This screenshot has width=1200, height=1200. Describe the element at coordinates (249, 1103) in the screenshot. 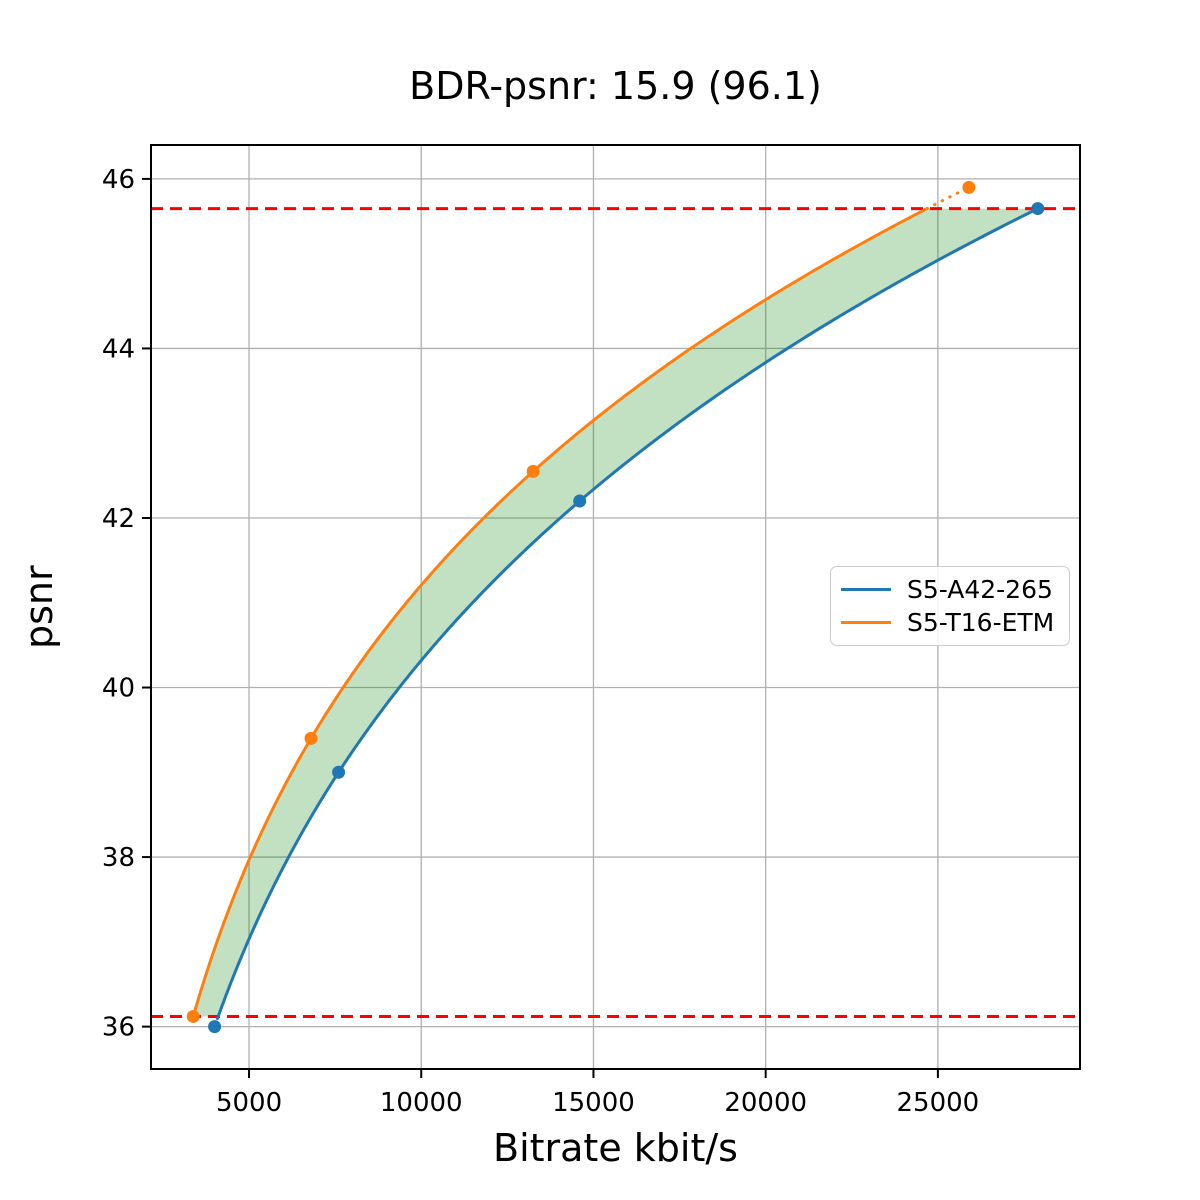

I see `svg-text: 5000` at that location.